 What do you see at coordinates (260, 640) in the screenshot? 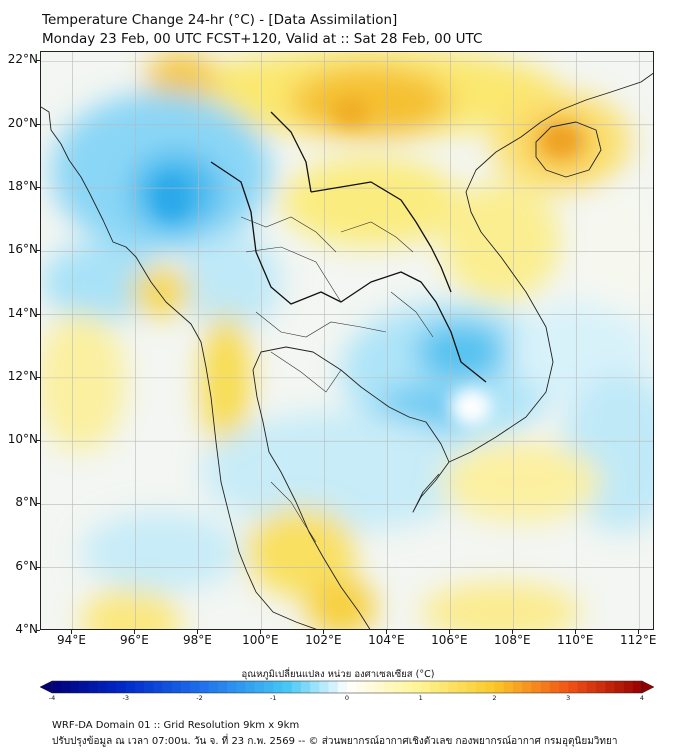
I see `lon-label: 100°E` at bounding box center [260, 640].